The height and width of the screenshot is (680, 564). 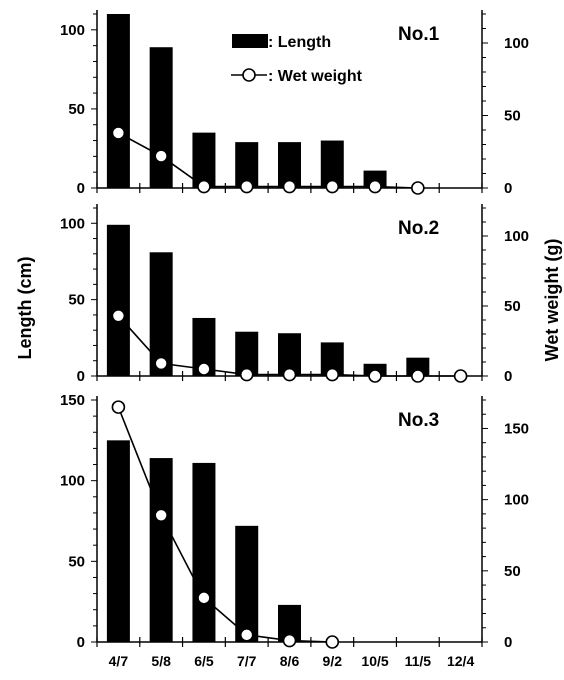 I want to click on x-tick-label: 9/2, so click(x=333, y=661).